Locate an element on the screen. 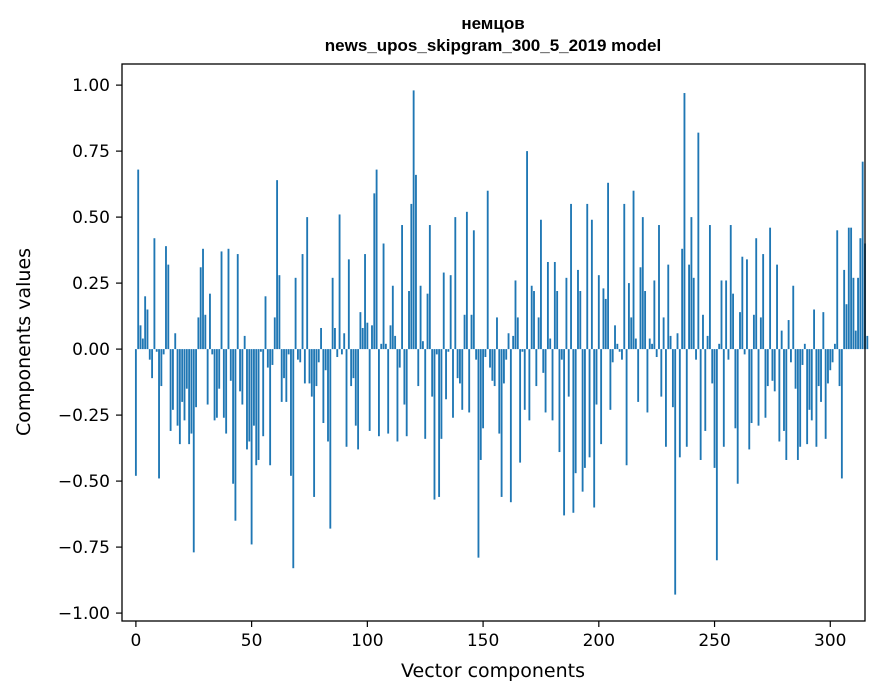 Image resolution: width=880 pixels, height=696 pixels. chart-title-line2: news_upos_skipgram_300_5_2019 model is located at coordinates (493, 45).